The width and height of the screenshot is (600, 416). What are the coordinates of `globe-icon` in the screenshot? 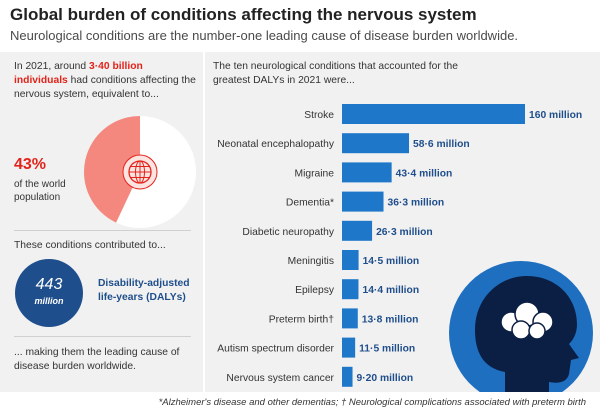 It's located at (140, 172).